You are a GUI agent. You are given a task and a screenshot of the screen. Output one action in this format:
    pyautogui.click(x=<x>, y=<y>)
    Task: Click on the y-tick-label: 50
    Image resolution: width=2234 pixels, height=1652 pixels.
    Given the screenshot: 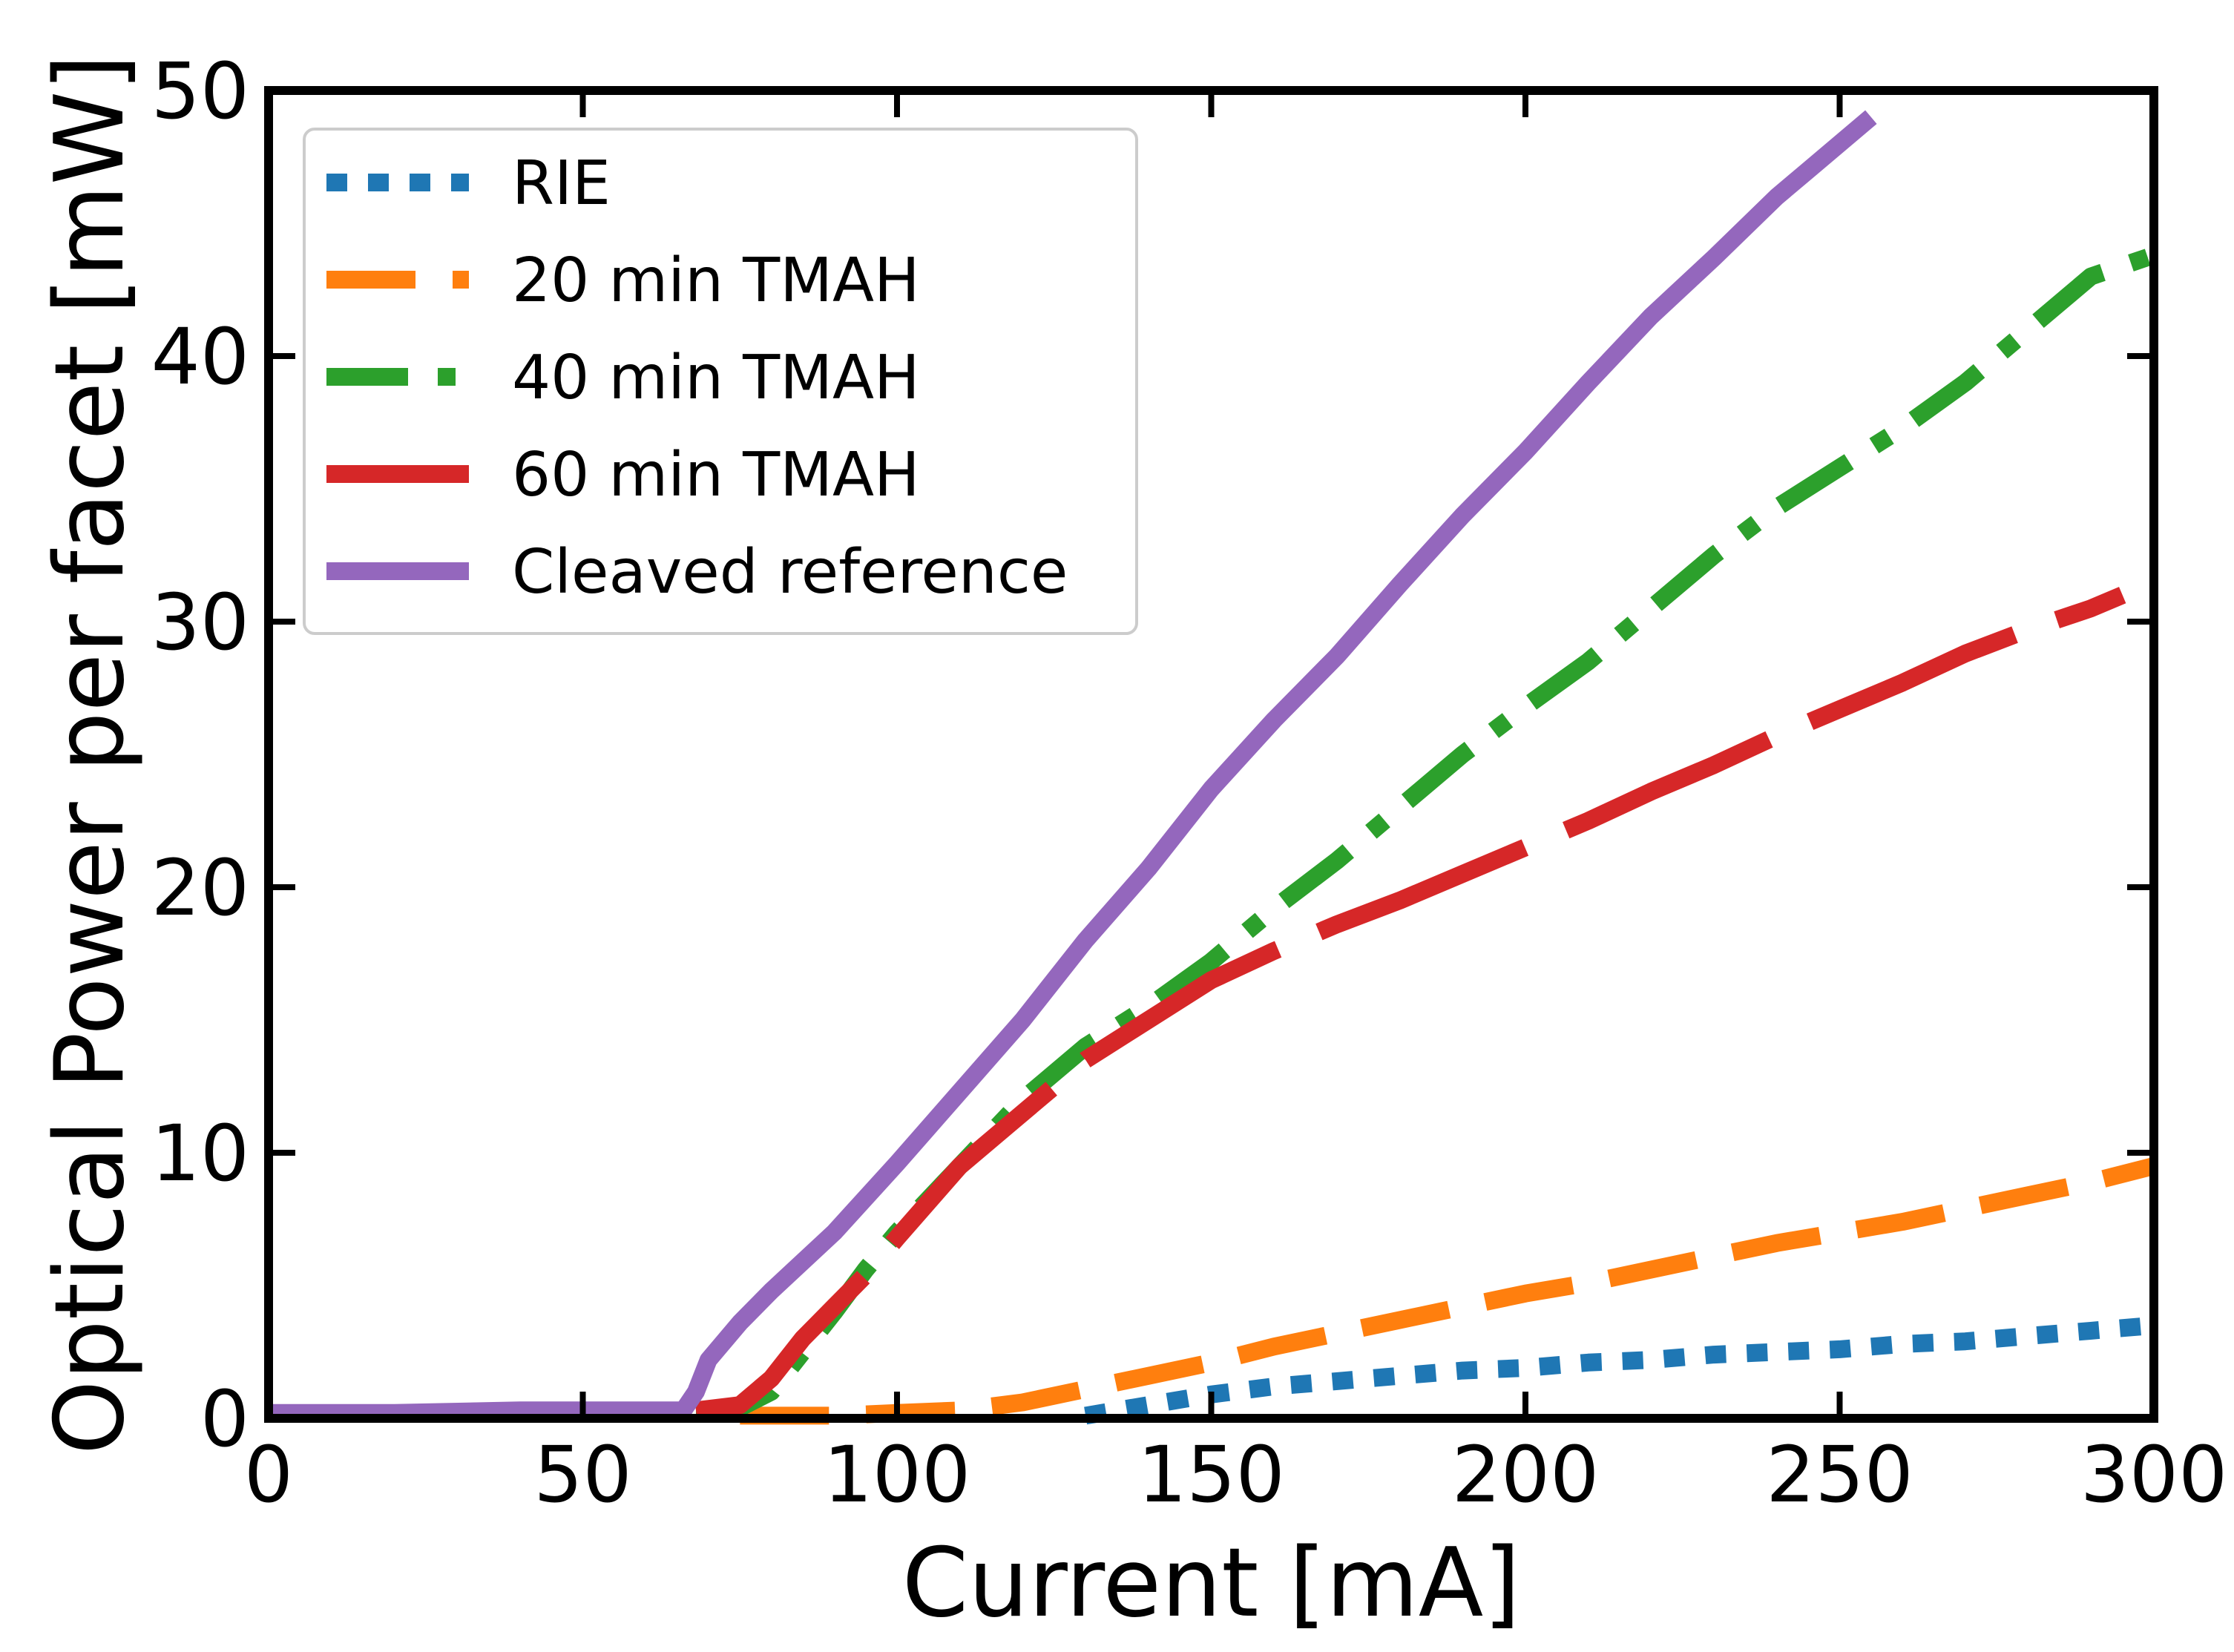 What is the action you would take?
    pyautogui.click(x=200, y=91)
    